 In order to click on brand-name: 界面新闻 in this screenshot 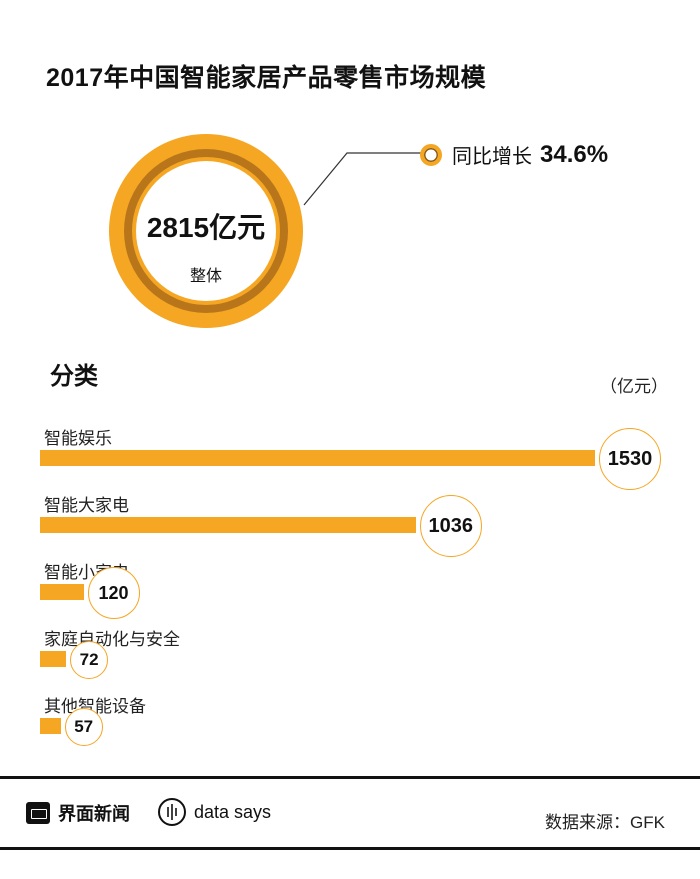, I will do `click(94, 814)`.